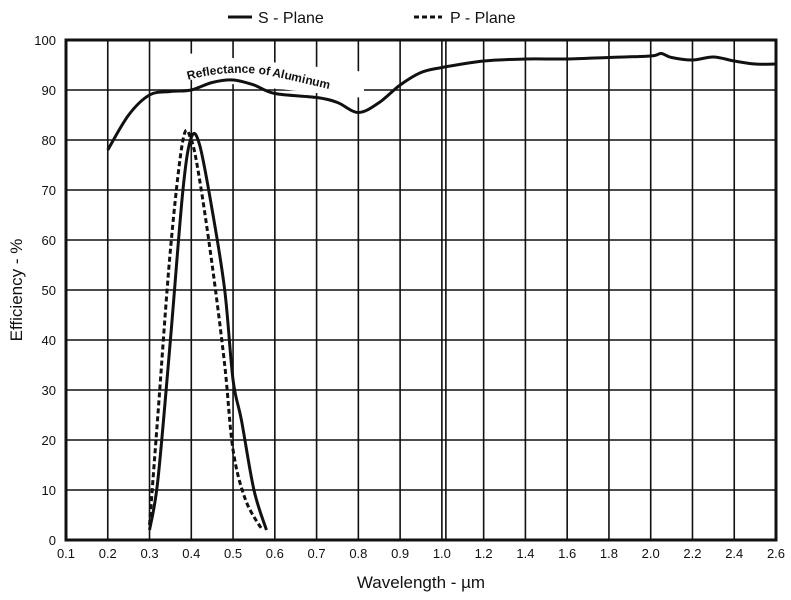 The image size is (791, 600). Describe the element at coordinates (49, 490) in the screenshot. I see `y-tick-label: 10` at that location.